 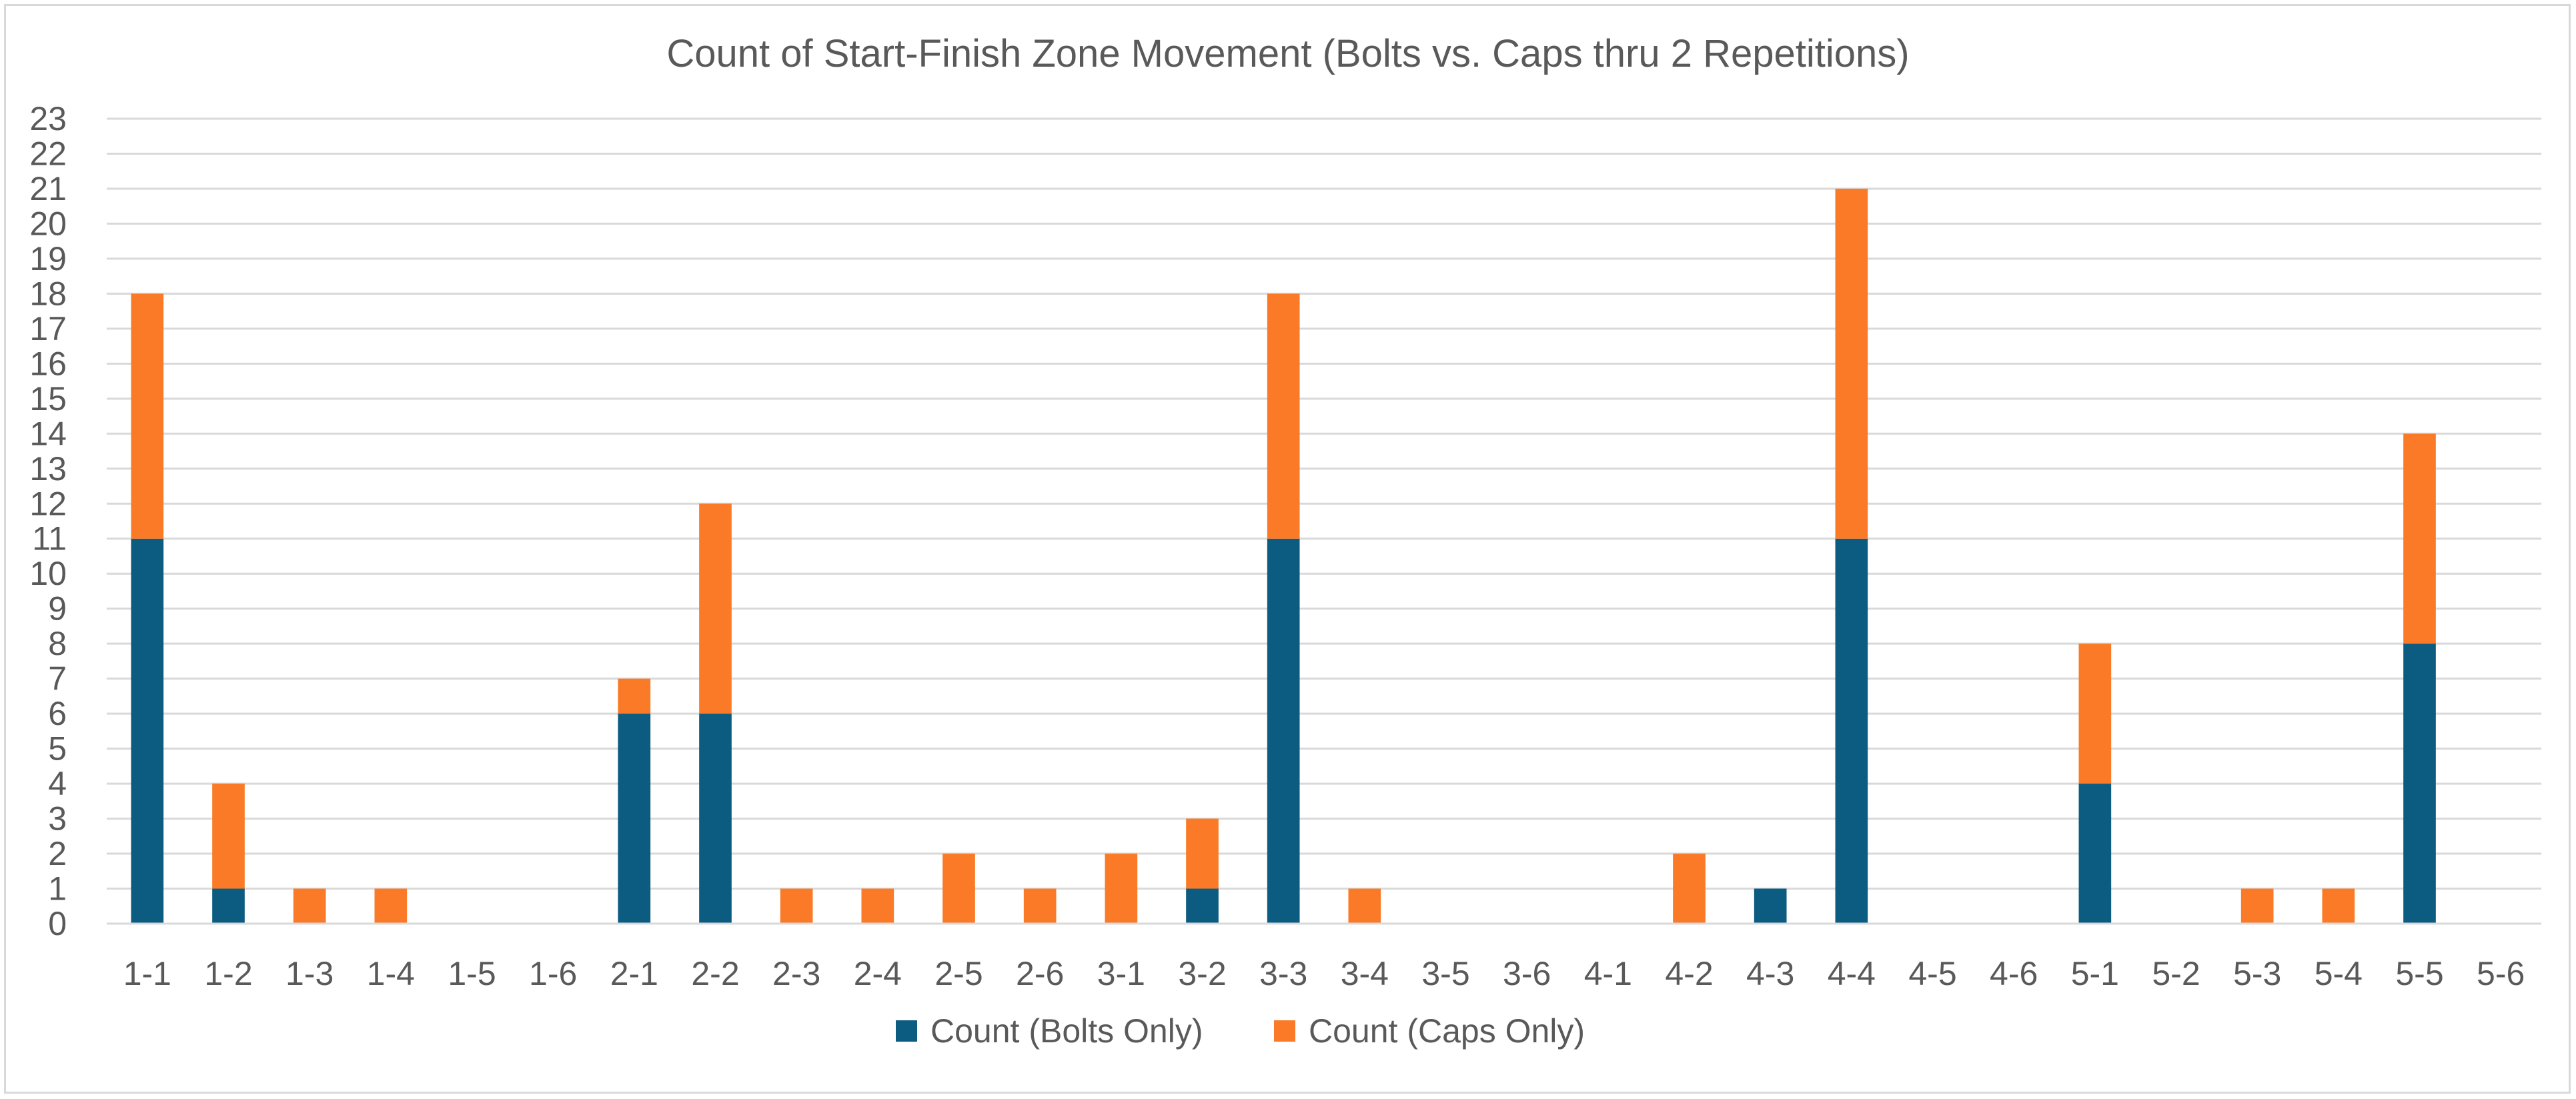 I want to click on x-tick-label: 5-3, so click(x=2257, y=973).